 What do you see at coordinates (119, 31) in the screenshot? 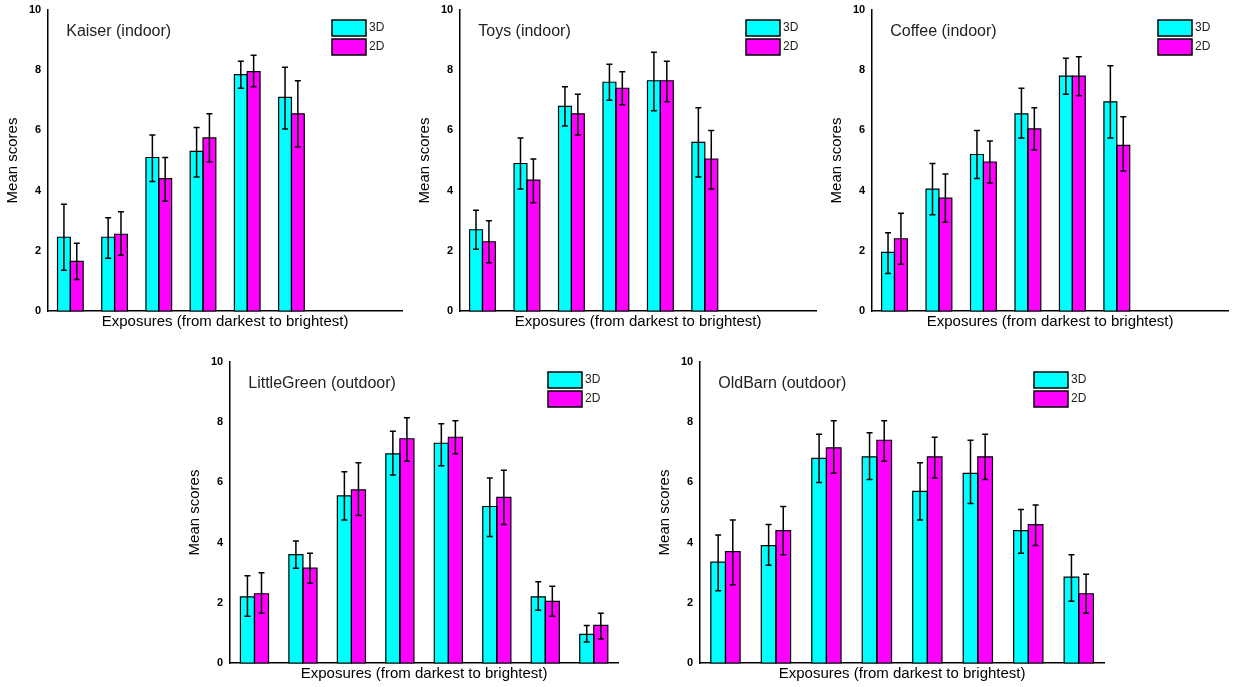
I see `text: Kaiser (indoor)` at bounding box center [119, 31].